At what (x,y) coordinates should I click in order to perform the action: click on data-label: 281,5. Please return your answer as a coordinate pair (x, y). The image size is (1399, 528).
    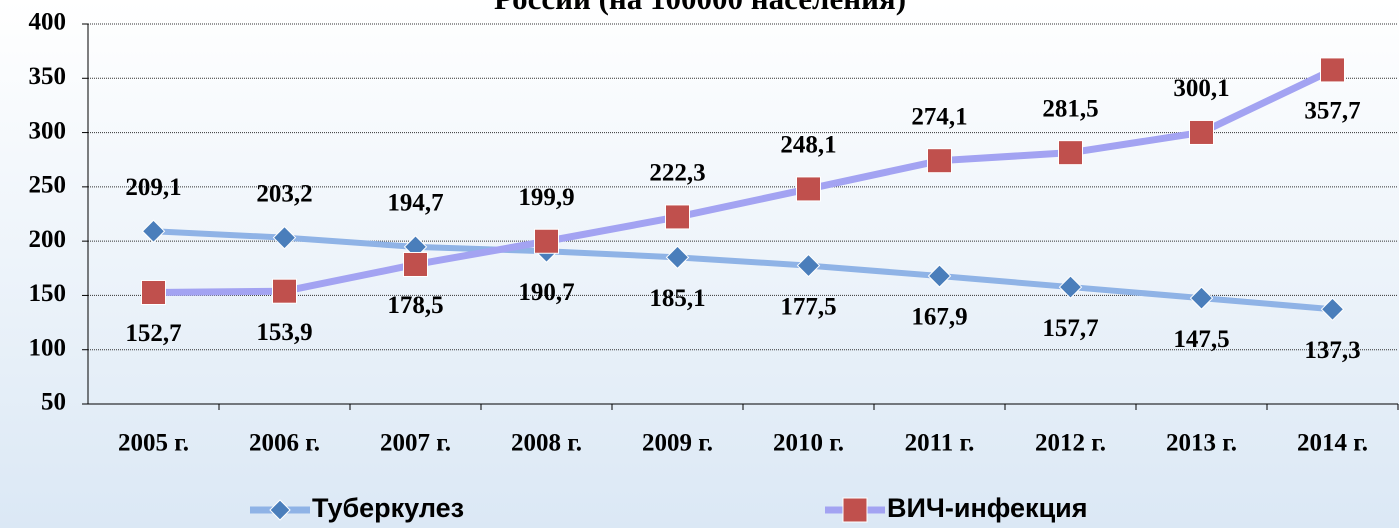
    Looking at the image, I should click on (1070, 108).